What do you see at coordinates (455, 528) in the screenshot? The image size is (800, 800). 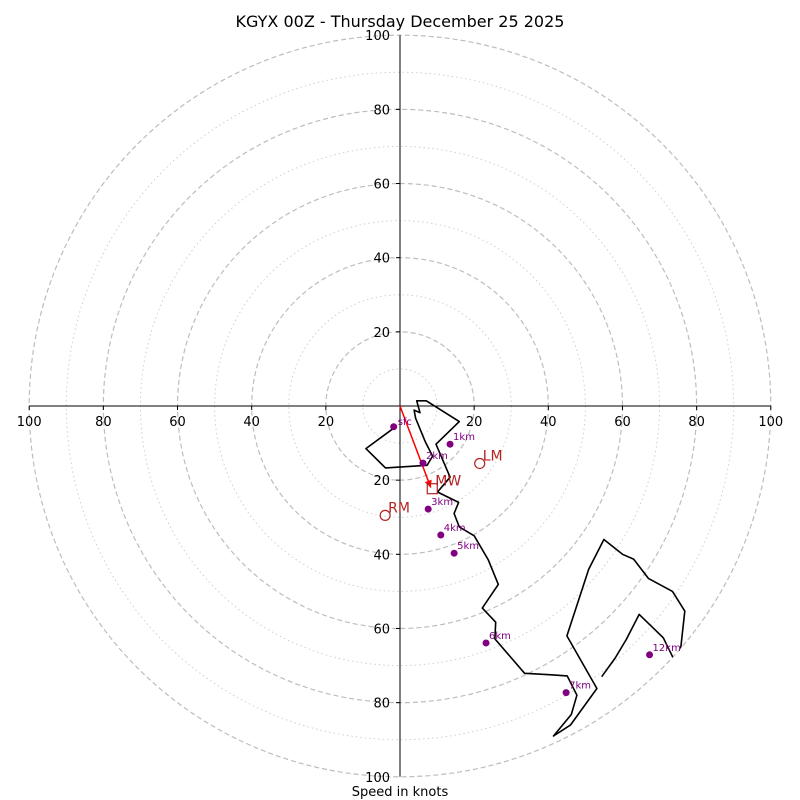 I see `height-label-4km: 4km` at bounding box center [455, 528].